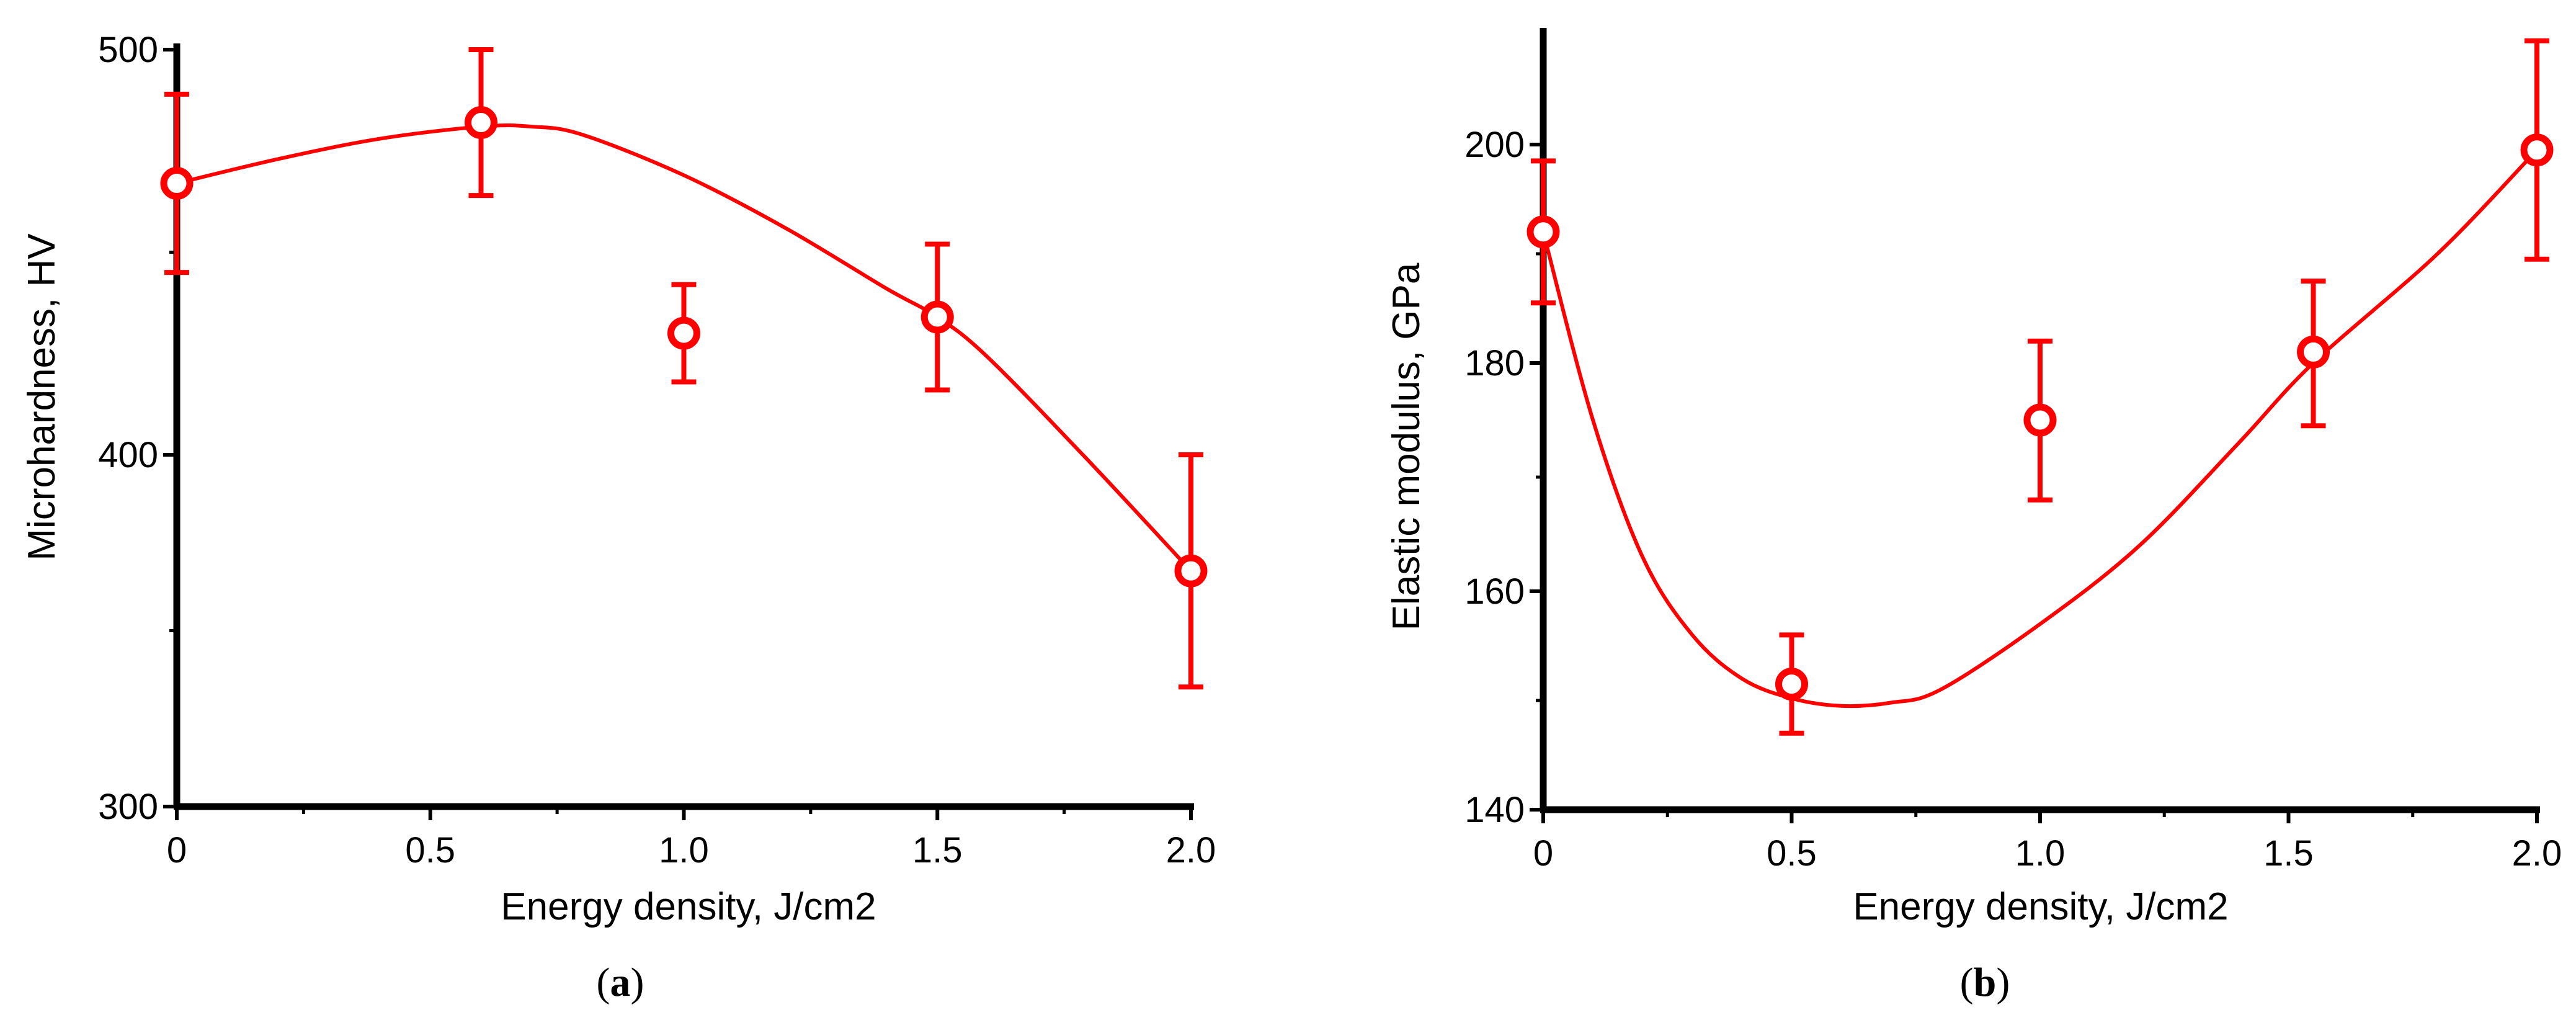 The height and width of the screenshot is (1020, 2576). I want to click on y-tick-label-b: 180, so click(1494, 363).